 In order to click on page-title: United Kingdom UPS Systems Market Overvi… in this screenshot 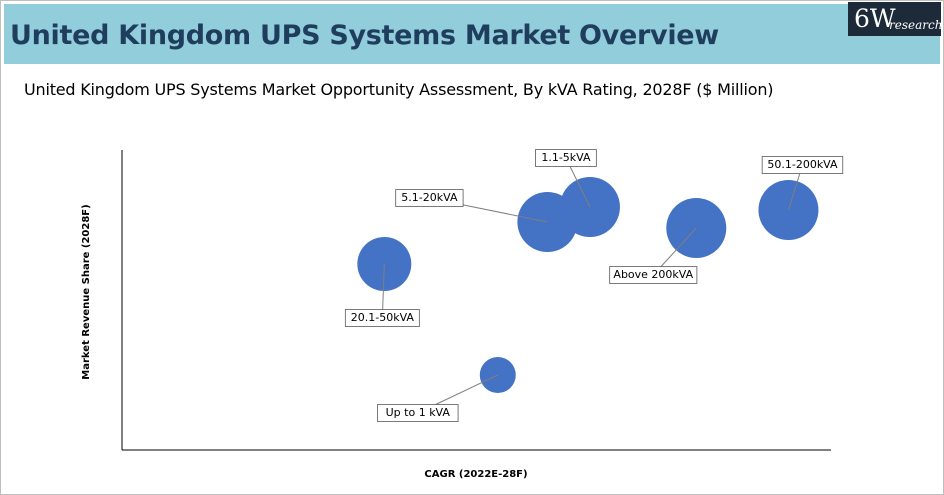, I will do `click(364, 35)`.